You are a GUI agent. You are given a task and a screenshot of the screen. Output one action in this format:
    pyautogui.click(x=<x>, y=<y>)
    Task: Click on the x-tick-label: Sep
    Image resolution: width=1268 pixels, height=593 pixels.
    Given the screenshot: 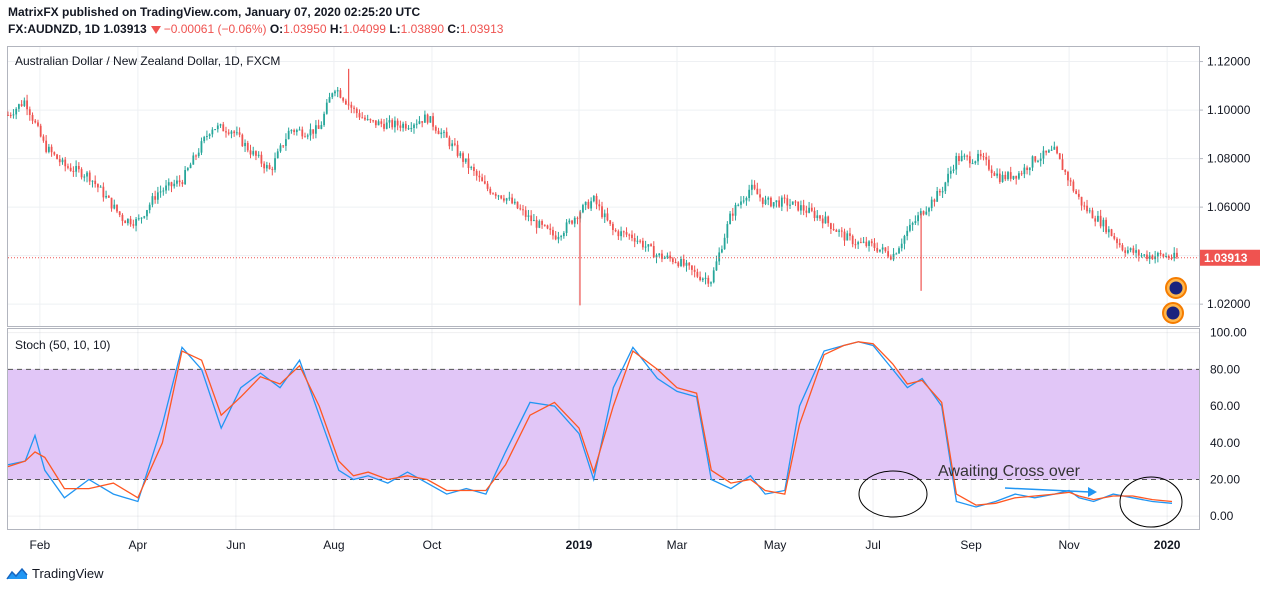 What is the action you would take?
    pyautogui.click(x=971, y=545)
    